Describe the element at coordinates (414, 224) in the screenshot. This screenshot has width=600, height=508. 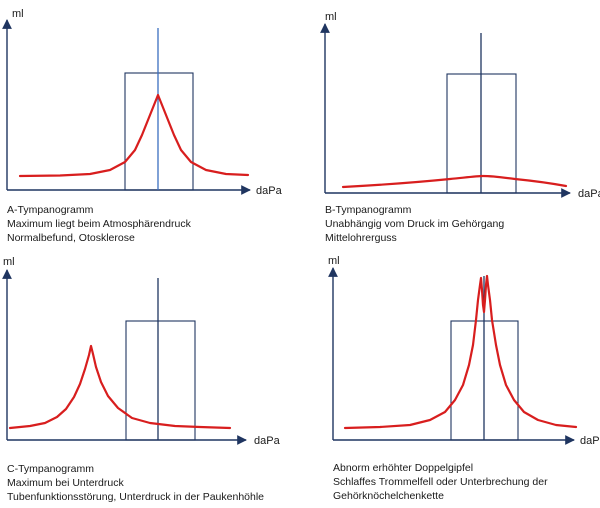
I see `caption-line: Unabhängig vom Druck im Gehörgang` at that location.